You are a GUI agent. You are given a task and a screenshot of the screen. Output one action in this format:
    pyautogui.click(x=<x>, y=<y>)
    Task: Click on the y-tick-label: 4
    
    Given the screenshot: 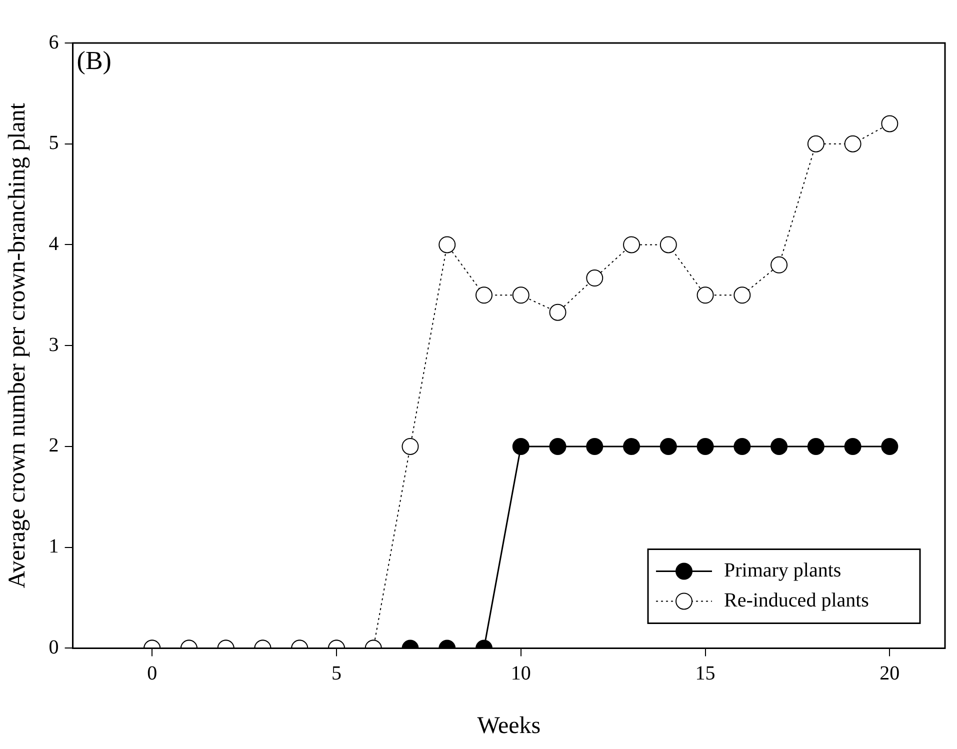 What is the action you would take?
    pyautogui.click(x=53, y=243)
    